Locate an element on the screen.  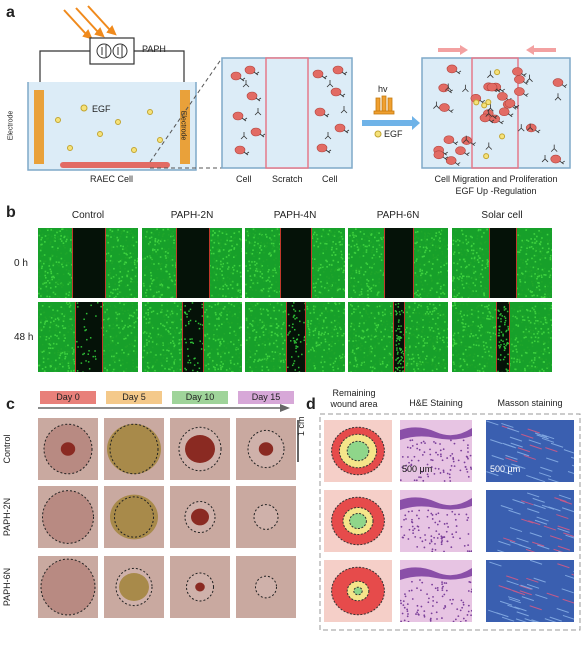
result-line2: EGF Up -Regulation is located at coordinates (496, 191).